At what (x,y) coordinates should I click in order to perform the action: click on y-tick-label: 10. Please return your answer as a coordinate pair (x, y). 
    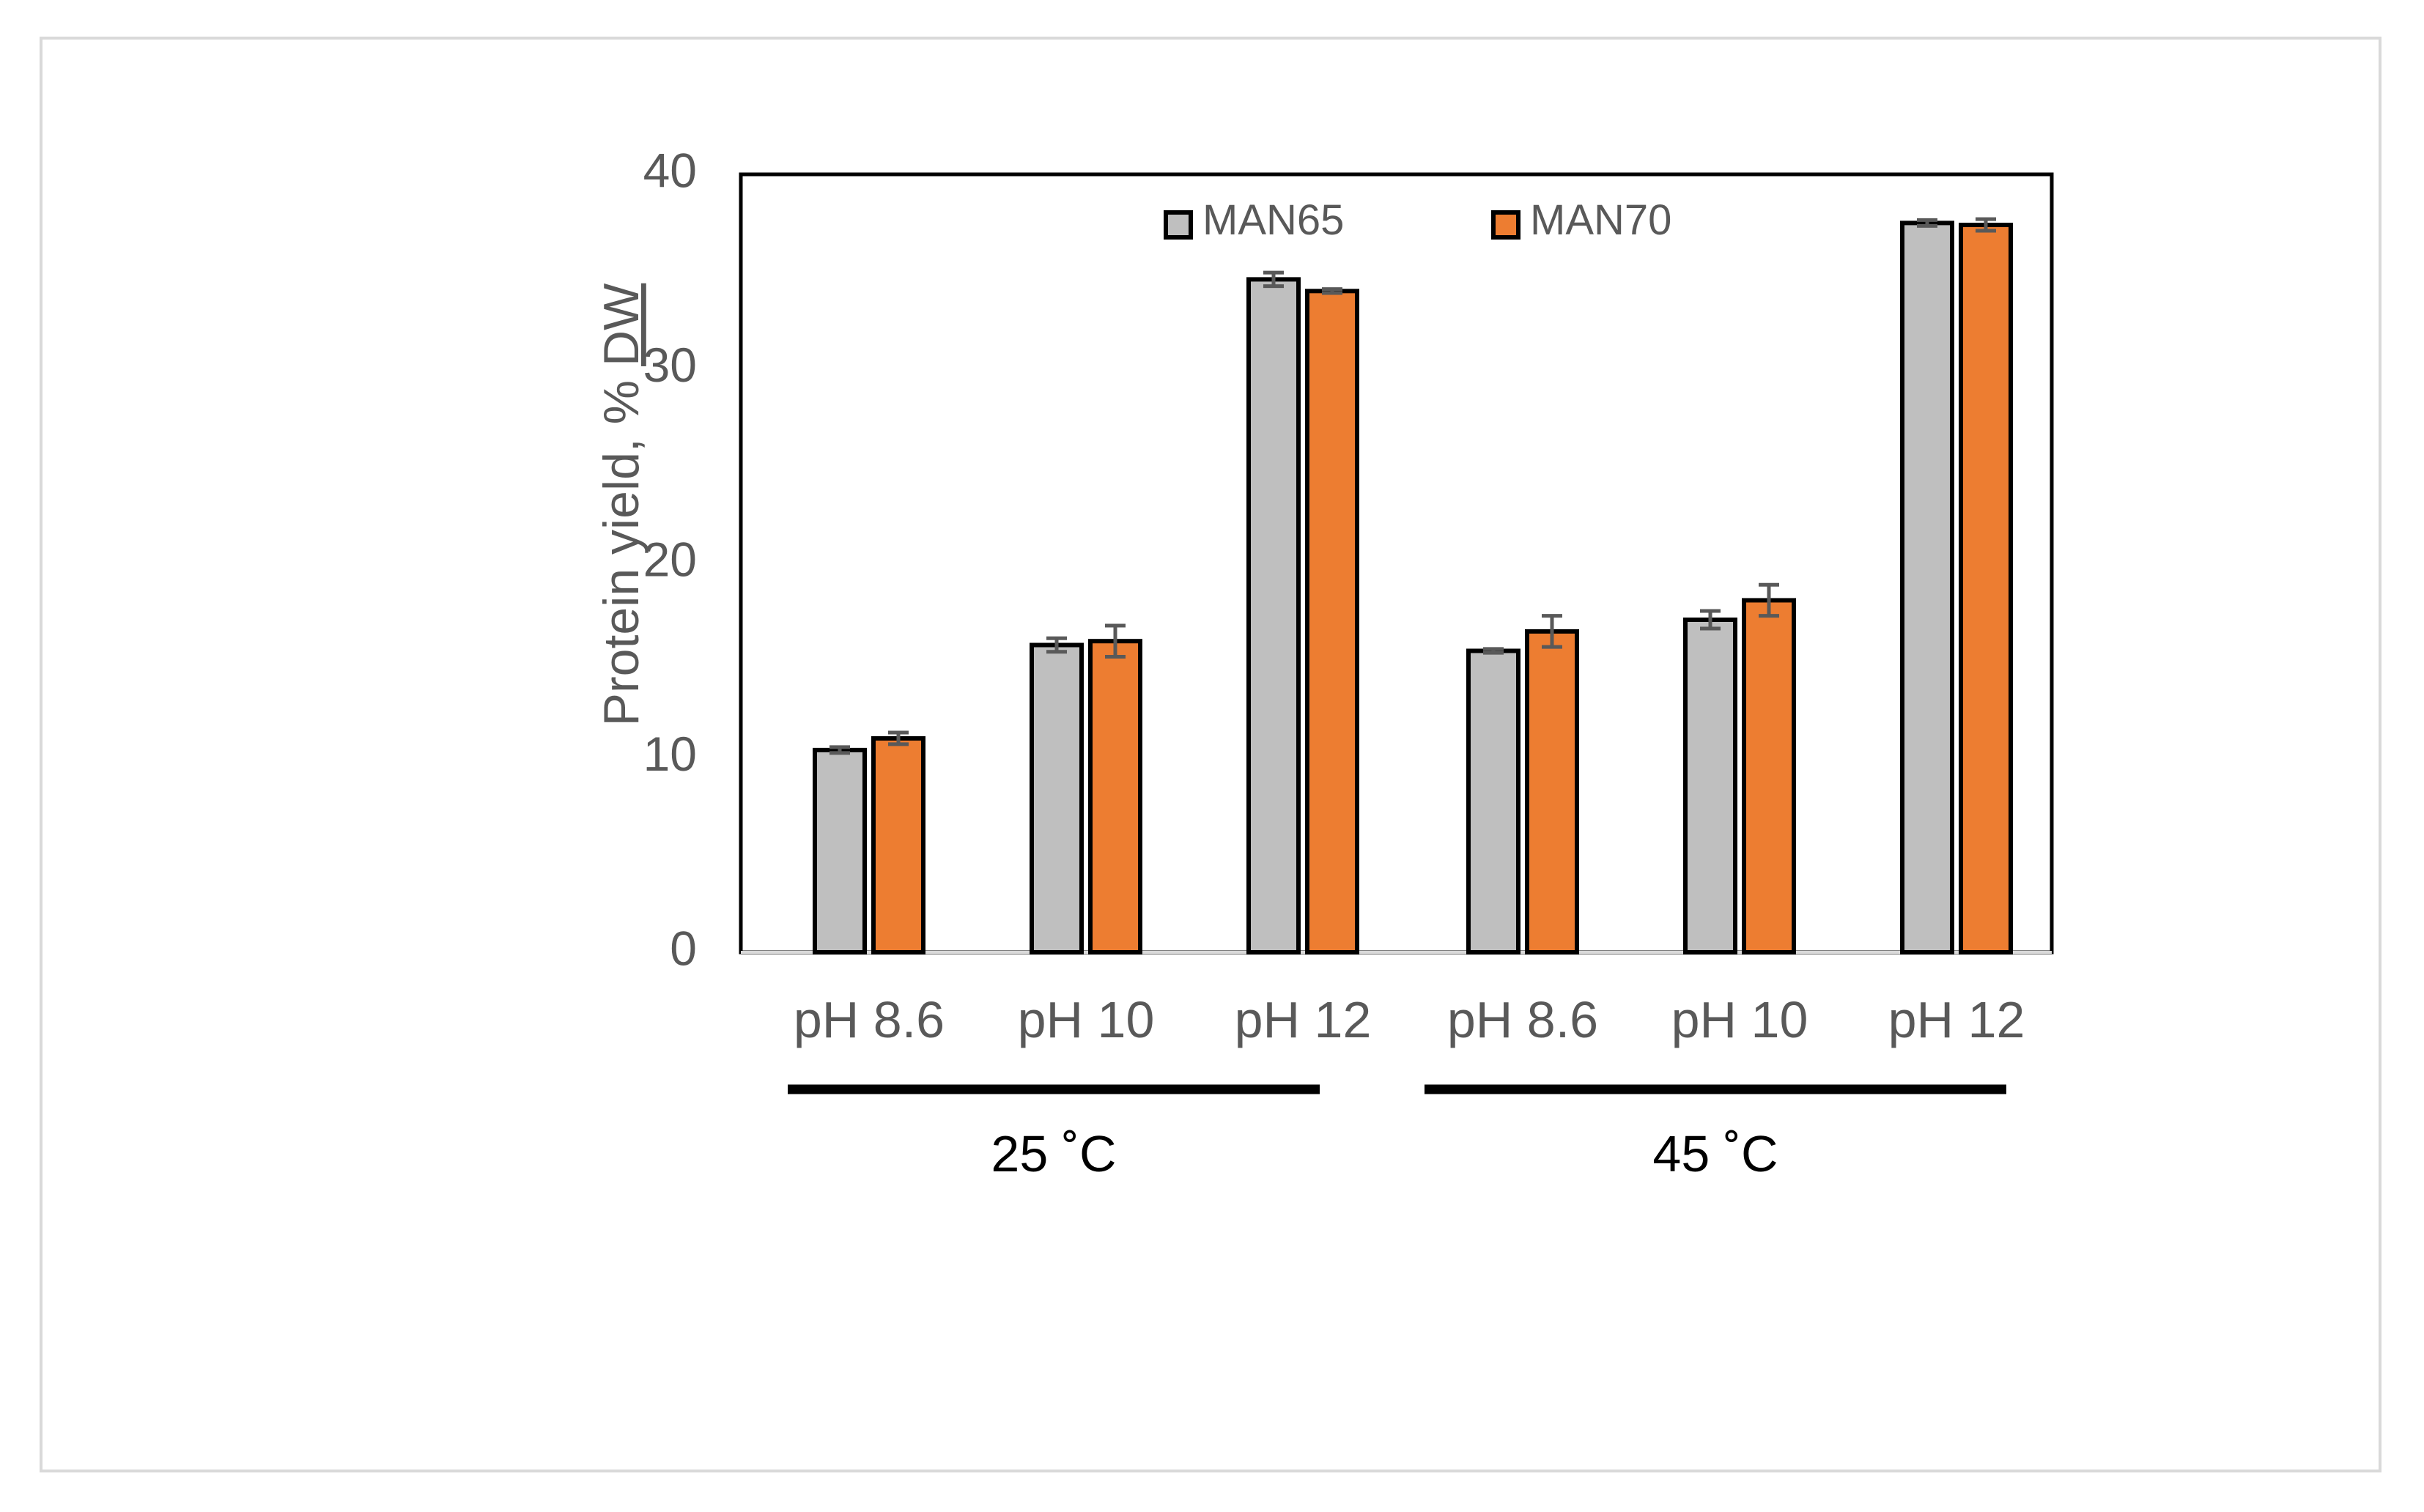
    Looking at the image, I should click on (670, 754).